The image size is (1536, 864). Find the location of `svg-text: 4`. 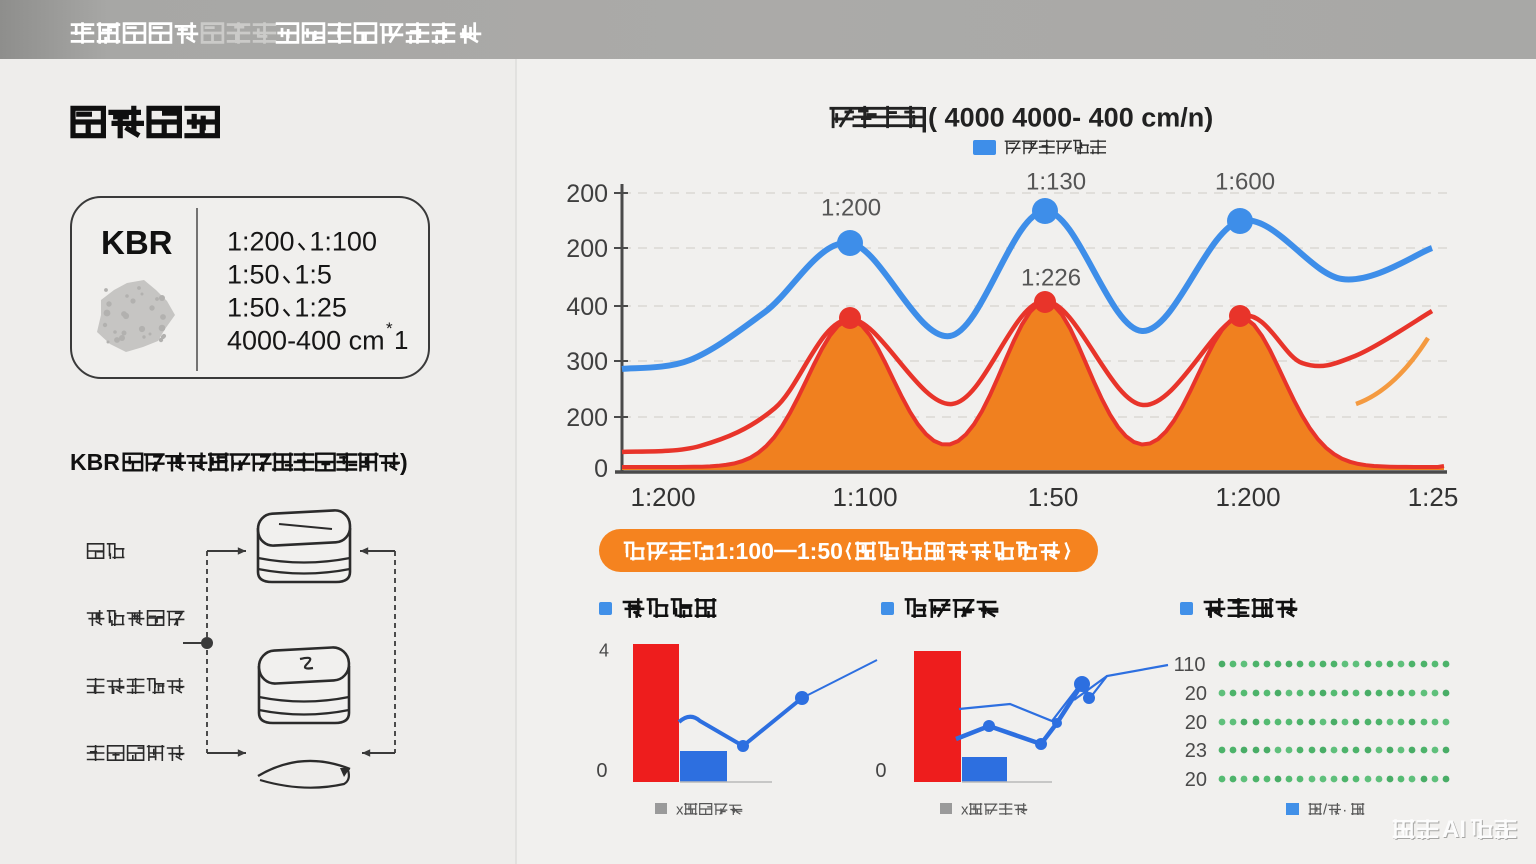

svg-text: 4 is located at coordinates (604, 650).